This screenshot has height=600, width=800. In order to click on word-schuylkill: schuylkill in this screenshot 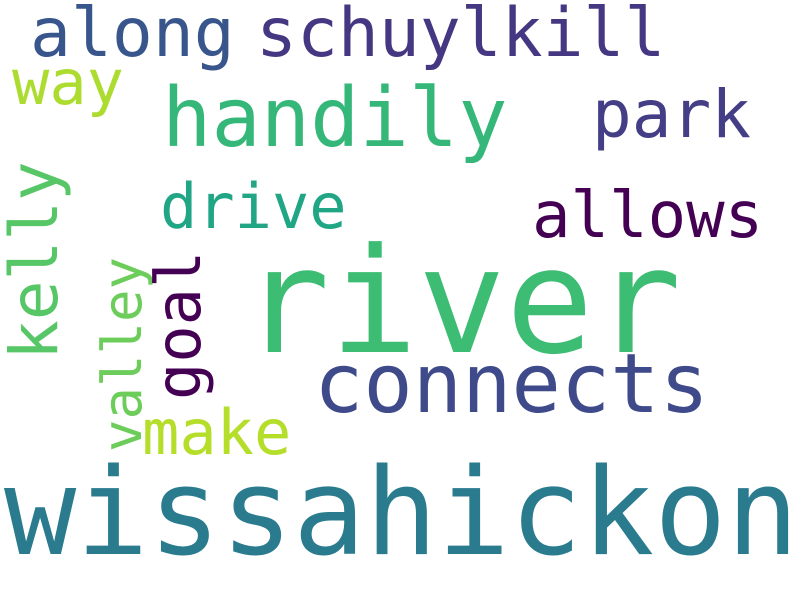, I will do `click(461, 36)`.